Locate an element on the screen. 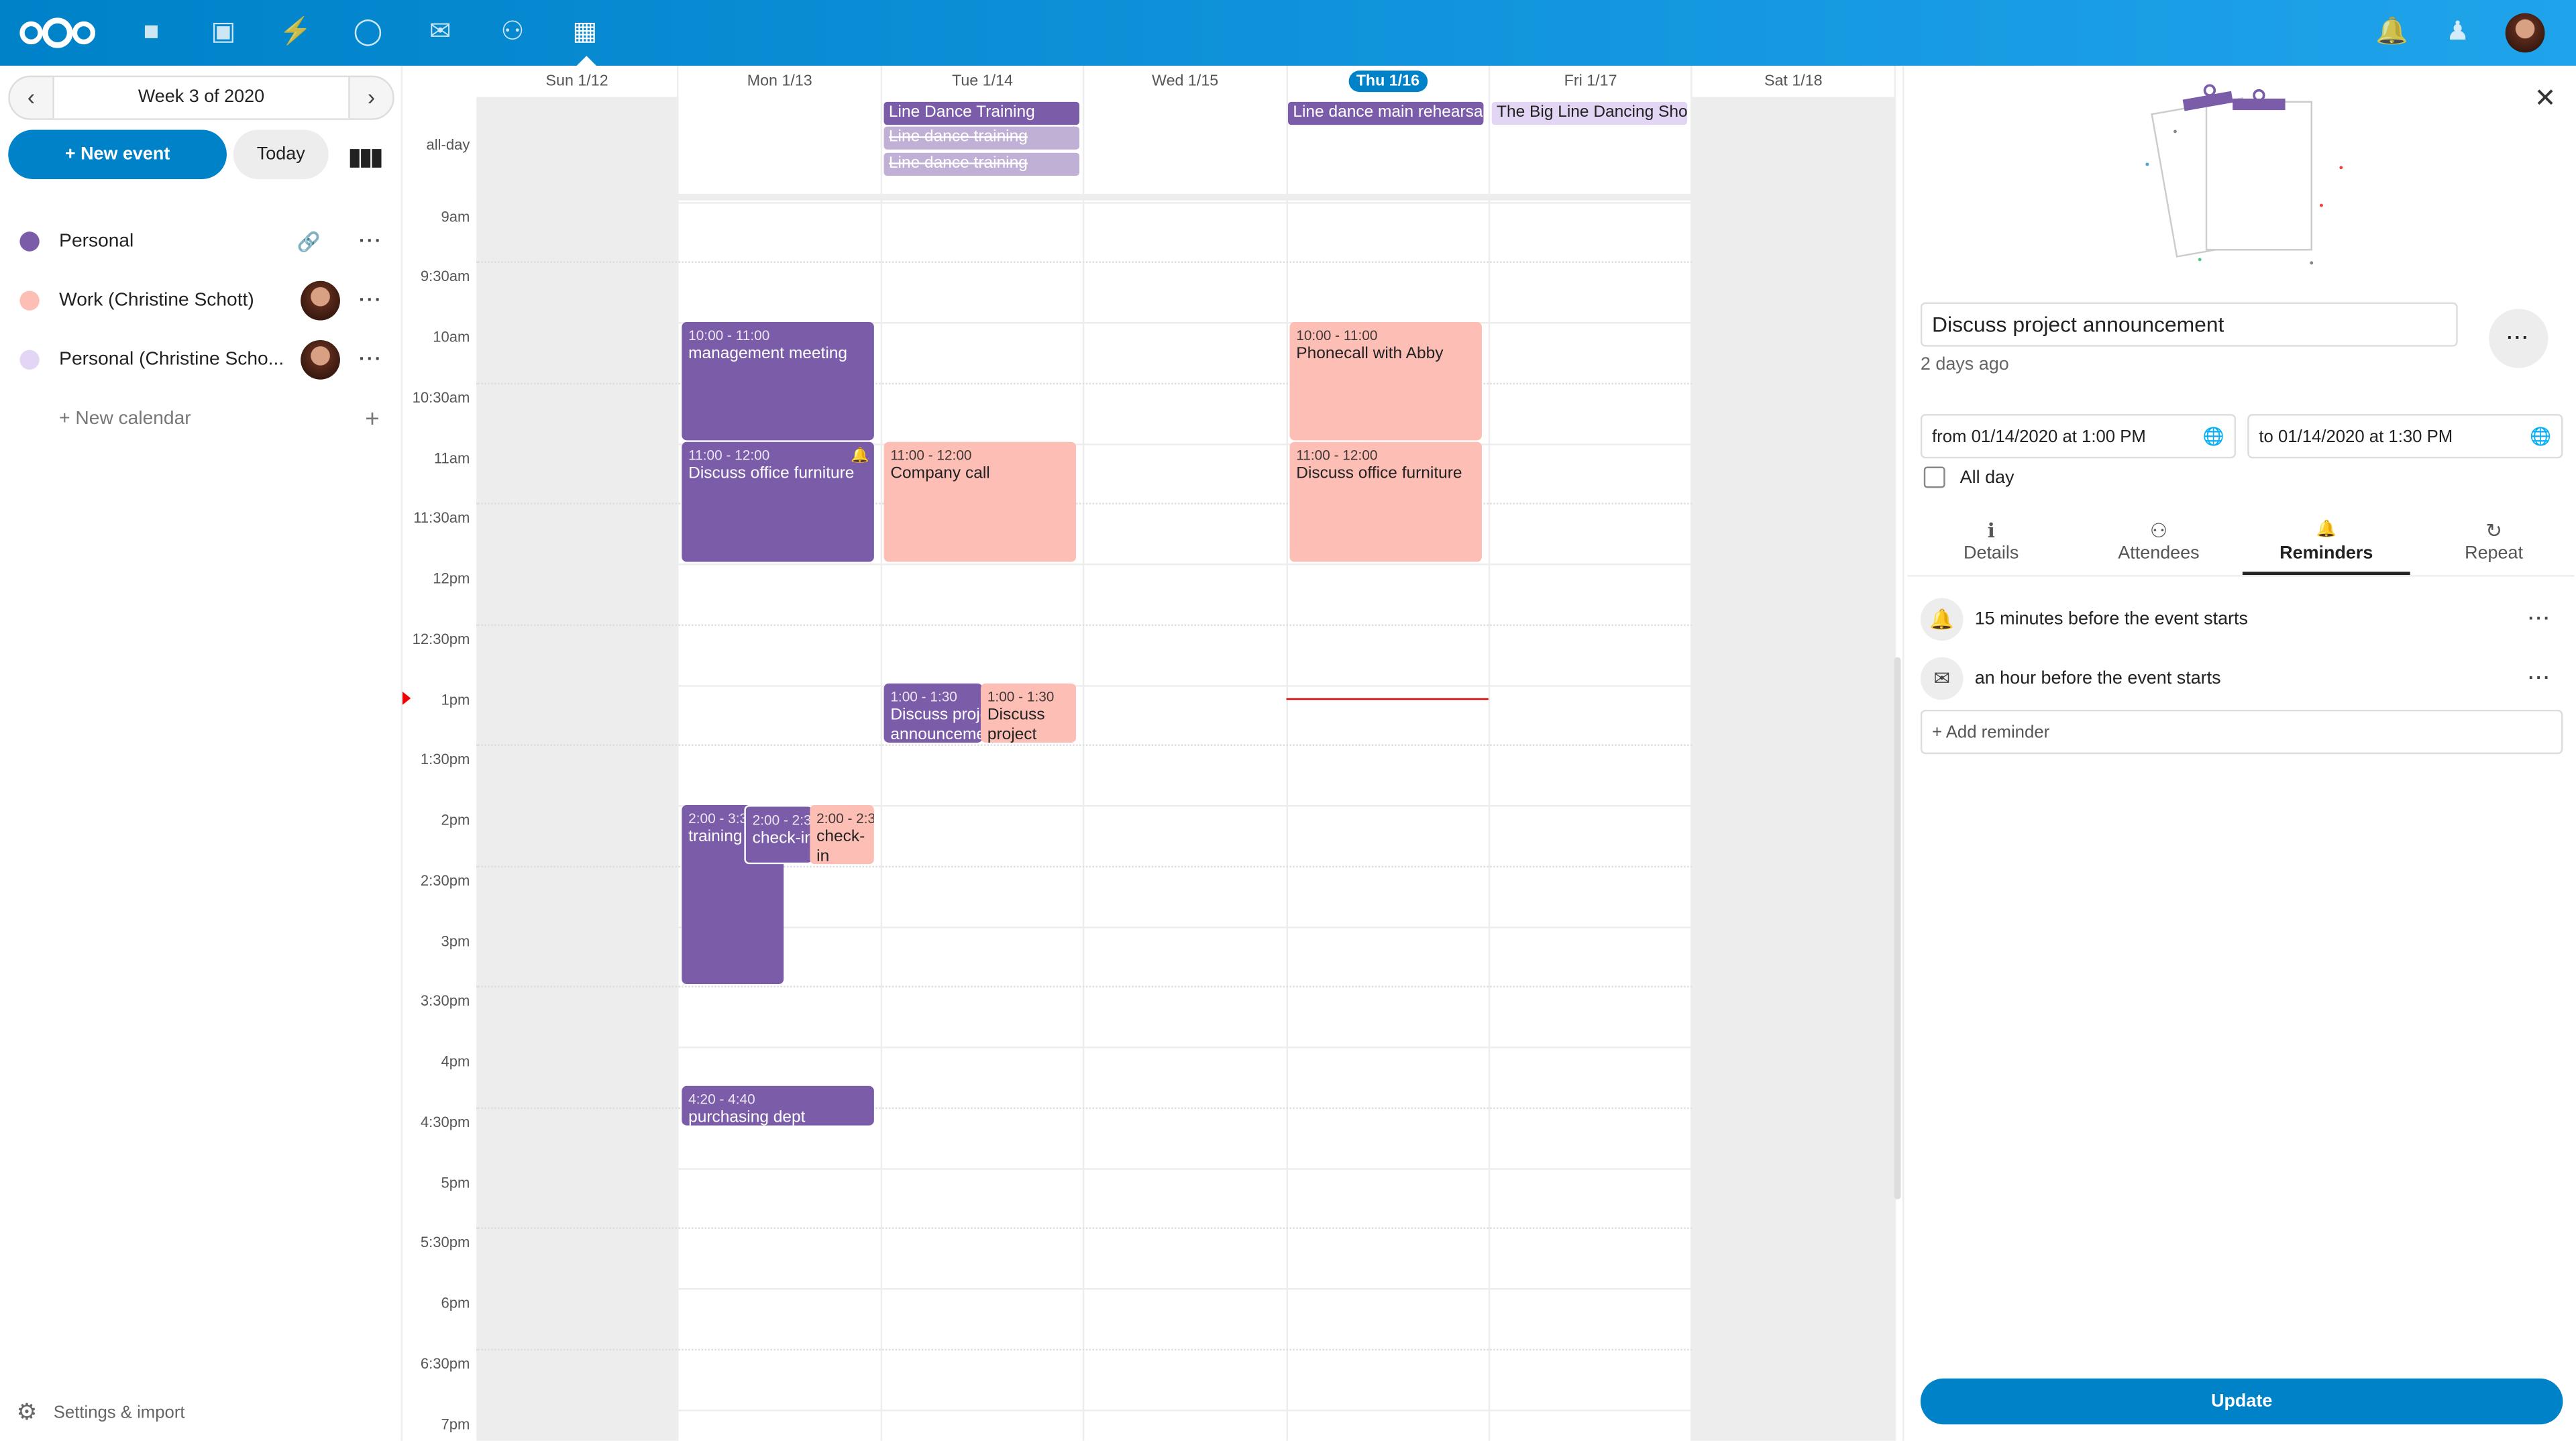 Image resolution: width=2576 pixels, height=1441 pixels. event: 1:00 - 1:30 Discuss project is located at coordinates (1029, 713).